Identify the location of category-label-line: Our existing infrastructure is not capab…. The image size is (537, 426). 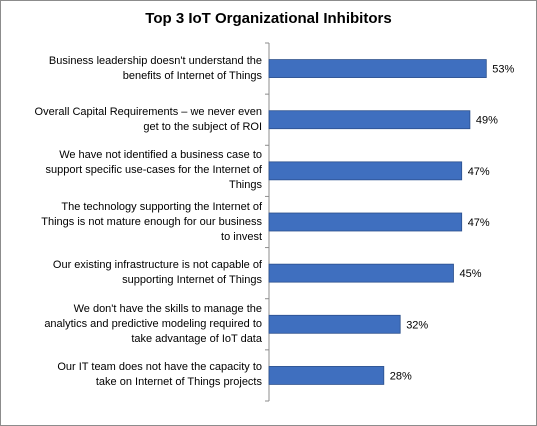
(157, 265).